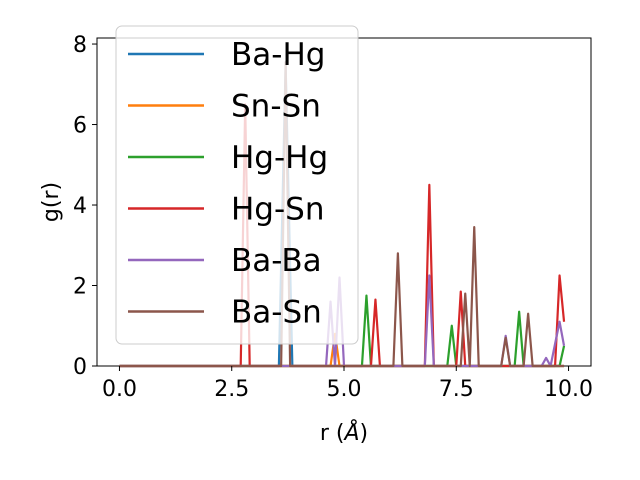  Describe the element at coordinates (344, 389) in the screenshot. I see `x-tick-label: 5.0` at that location.